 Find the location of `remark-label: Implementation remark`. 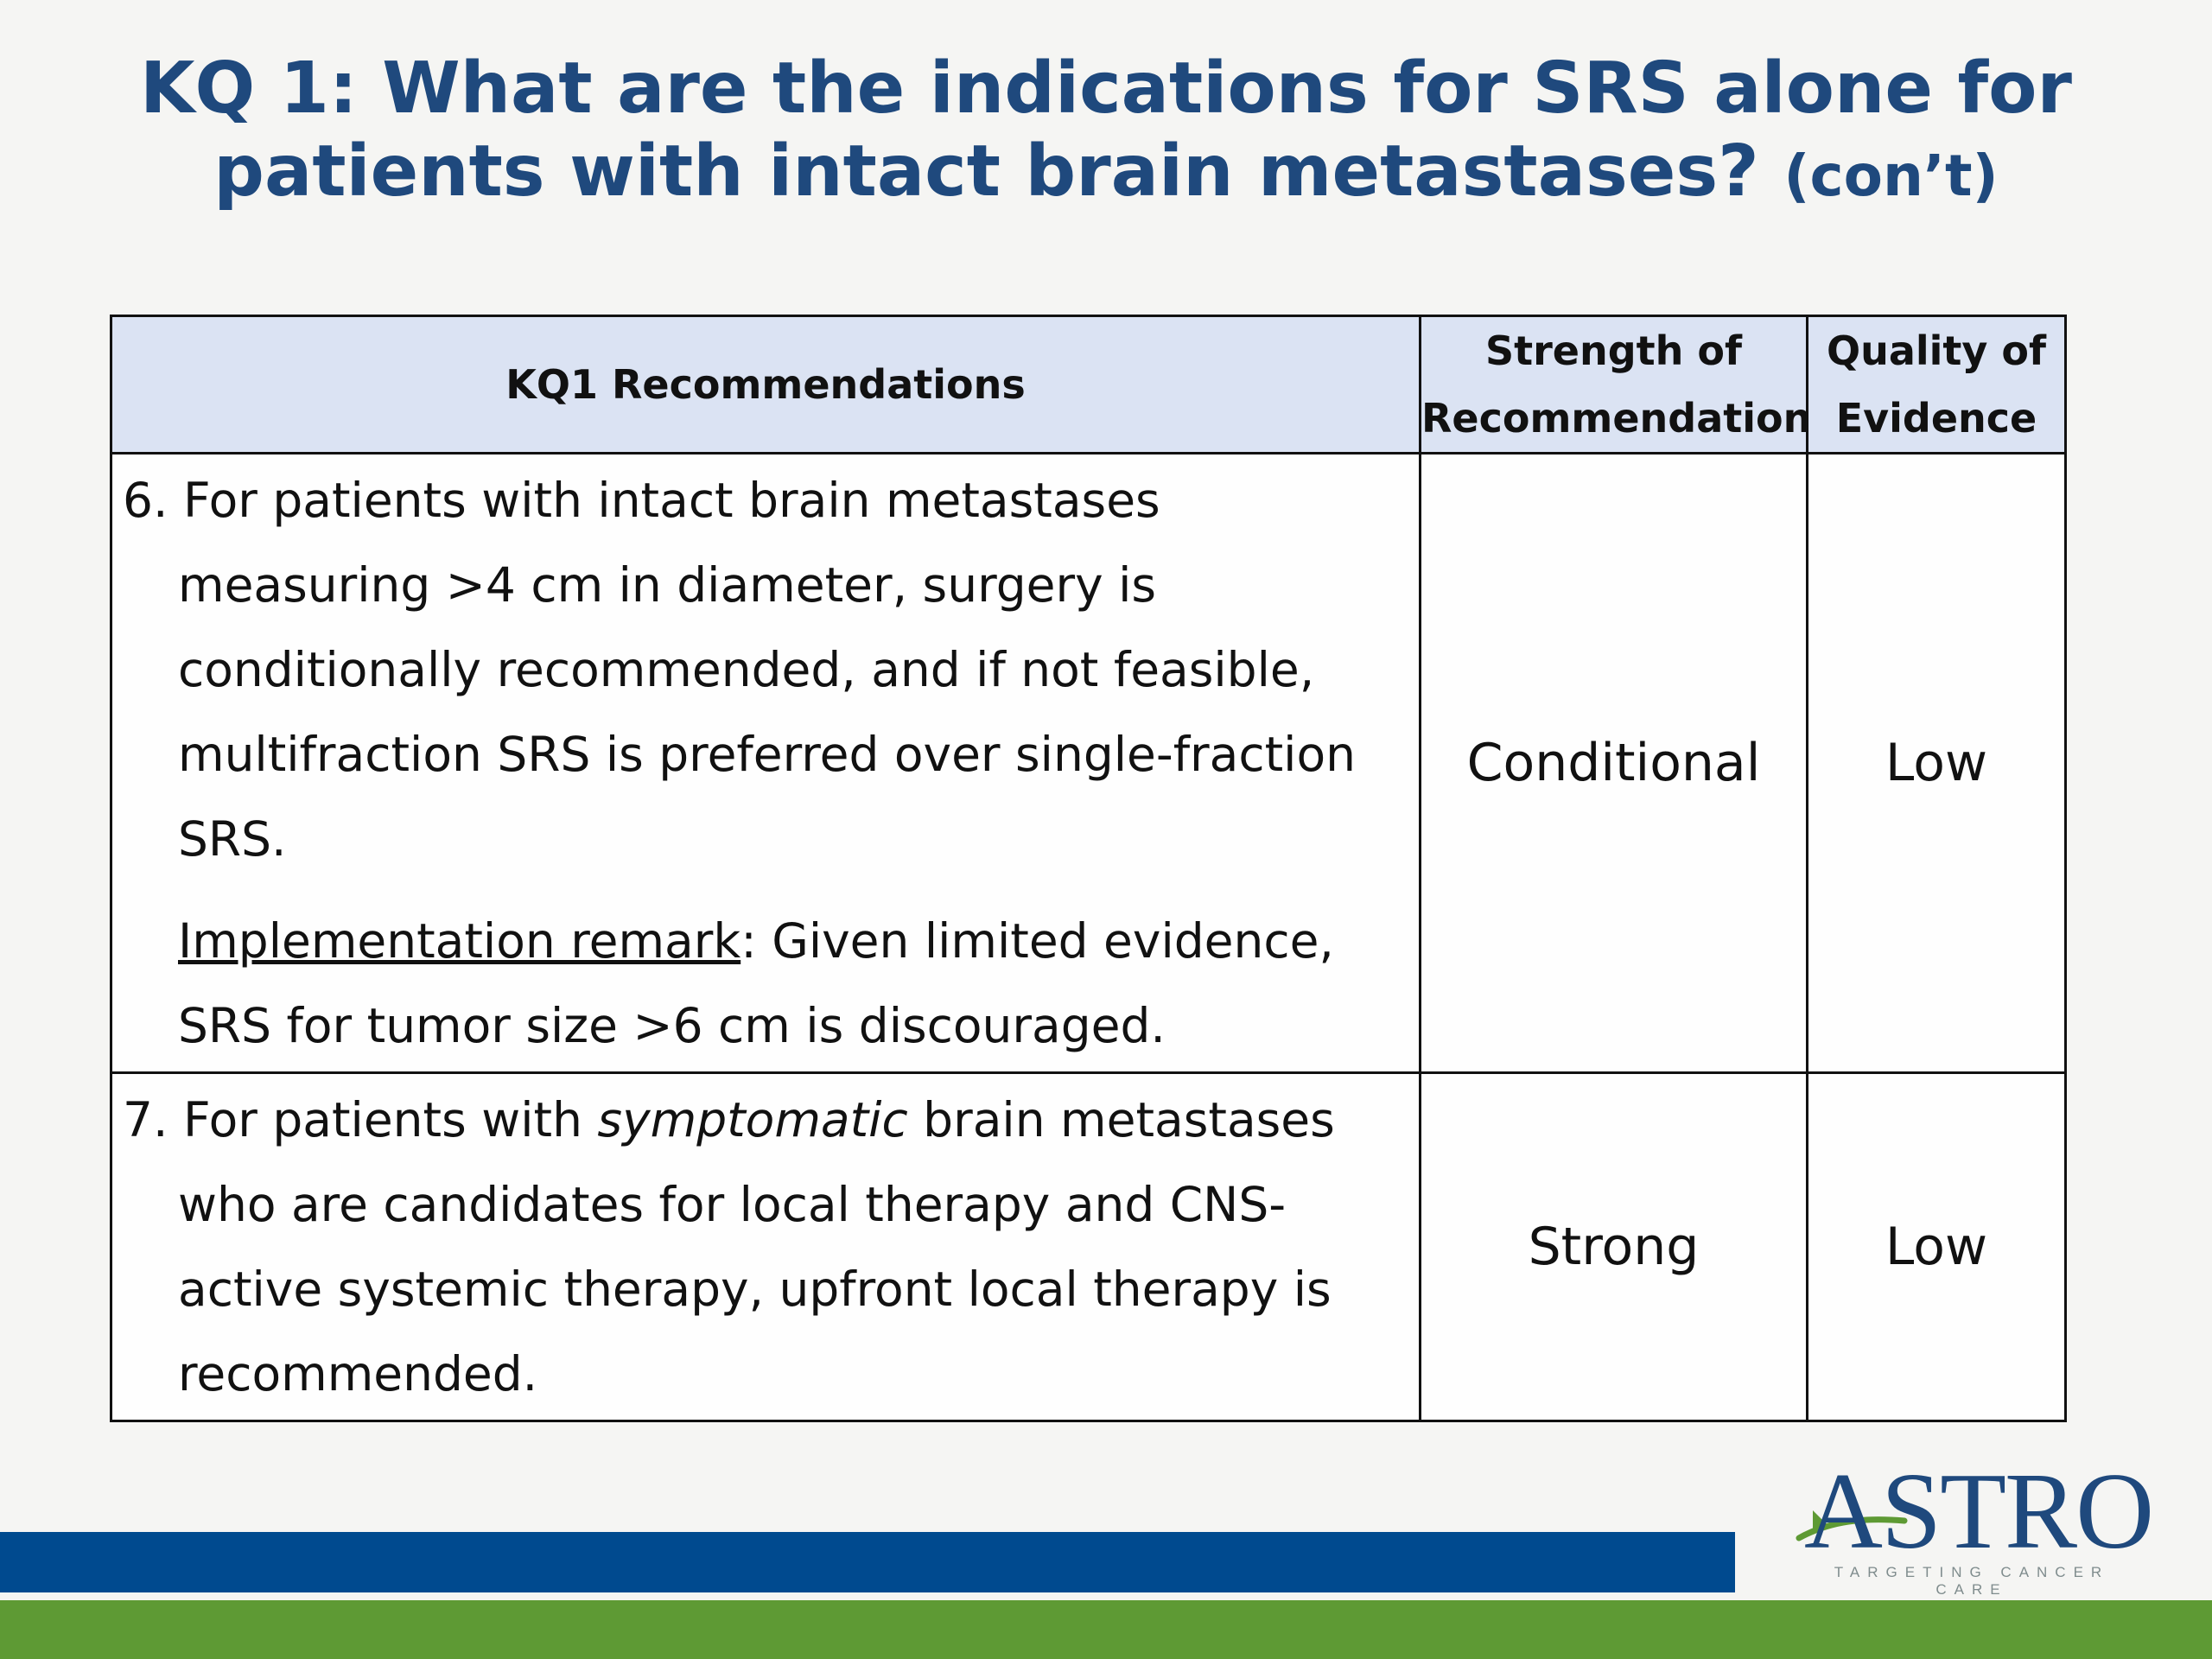

remark-label: Implementation remark is located at coordinates (459, 941).